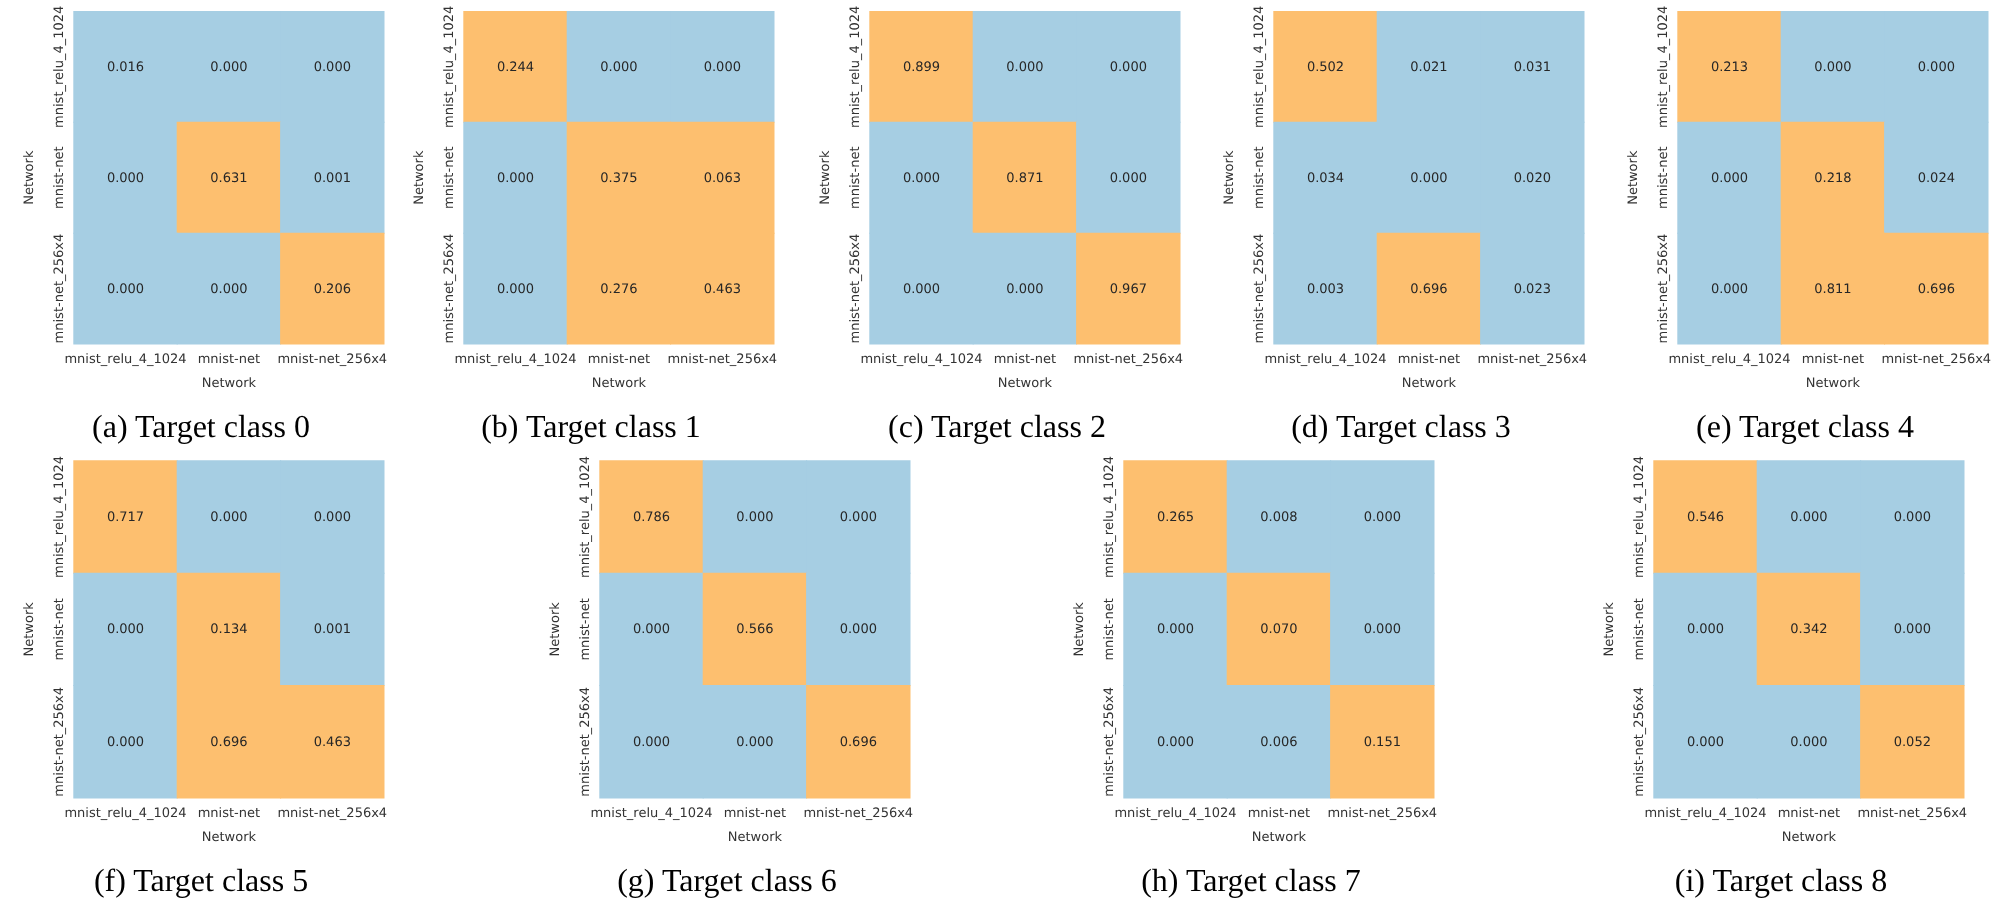  What do you see at coordinates (1781, 882) in the screenshot?
I see `text: (i) Target class 8` at bounding box center [1781, 882].